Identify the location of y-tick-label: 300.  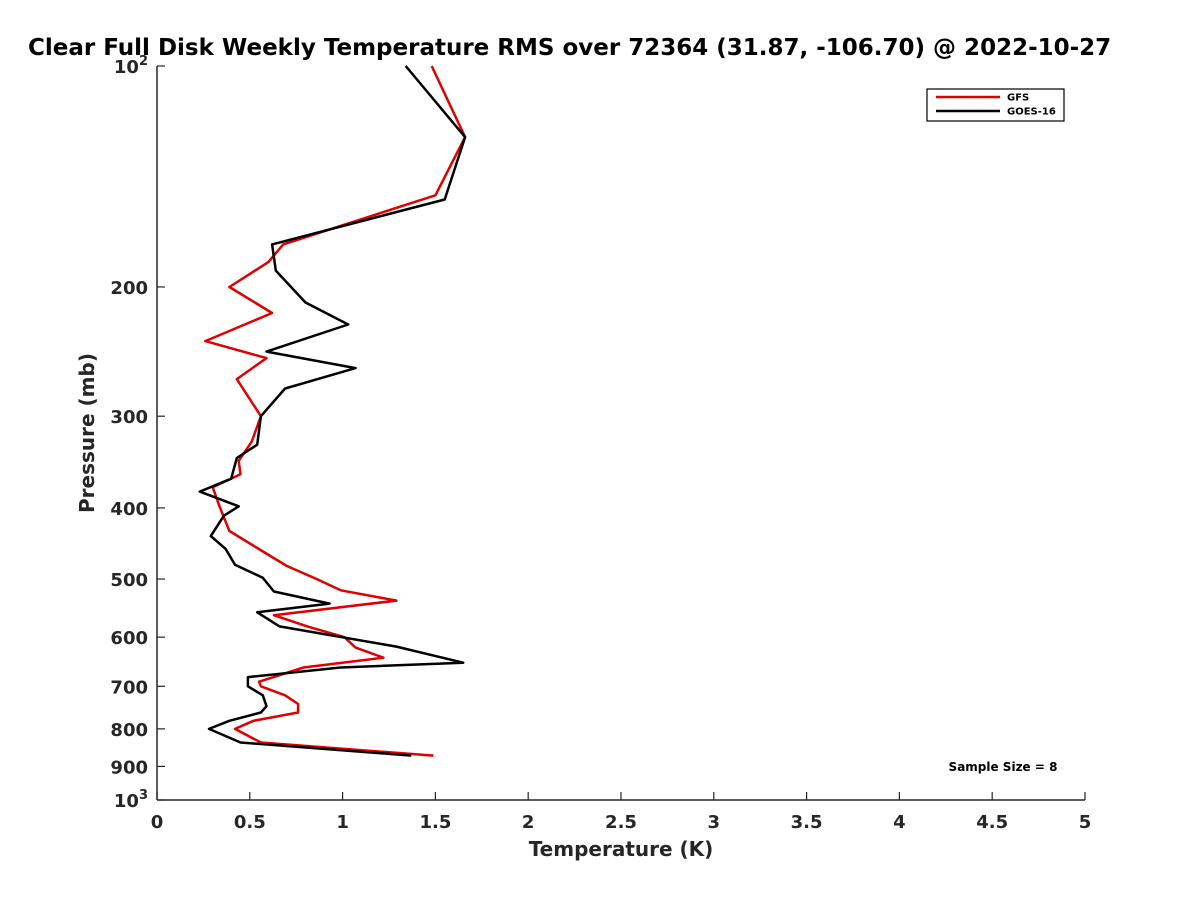
(129, 417).